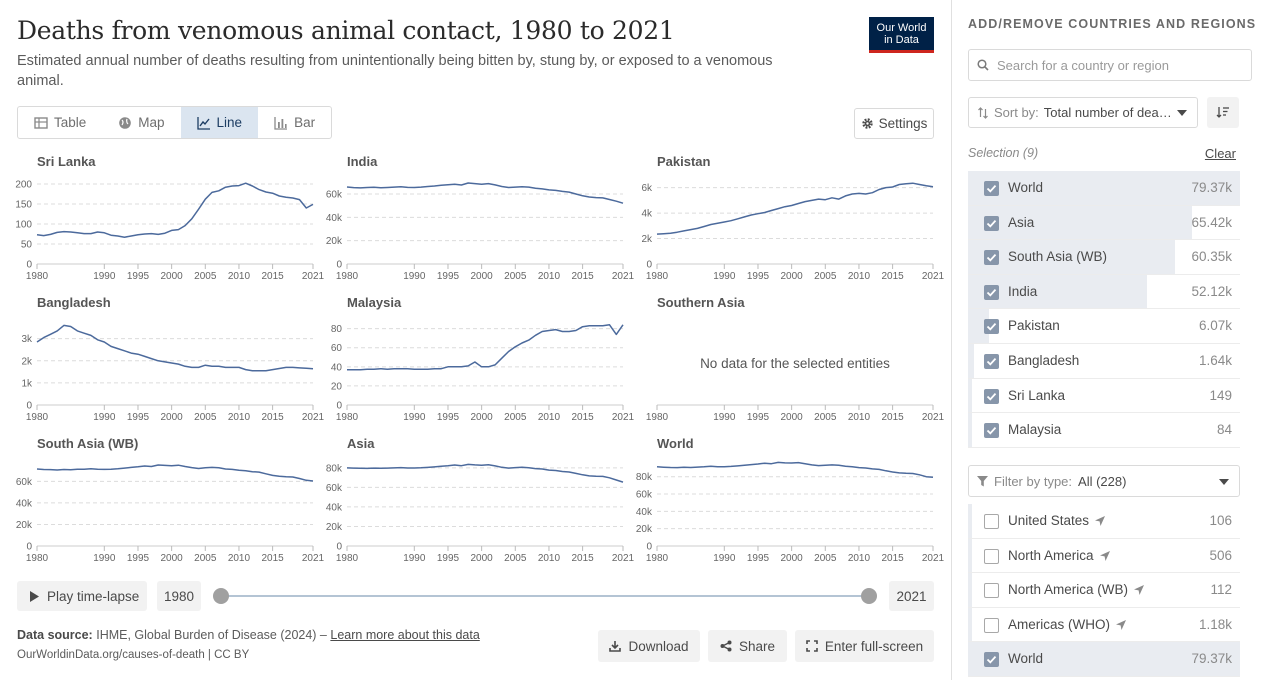 The width and height of the screenshot is (1268, 680). Describe the element at coordinates (1223, 112) in the screenshot. I see `sort-order-button` at that location.